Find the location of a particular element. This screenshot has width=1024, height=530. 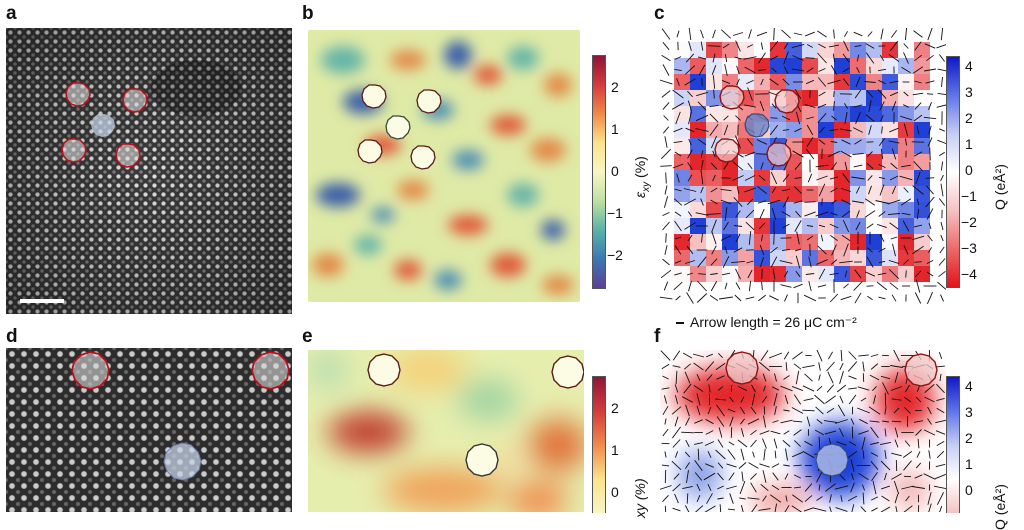

strain-tick-e: 0 is located at coordinates (615, 492).